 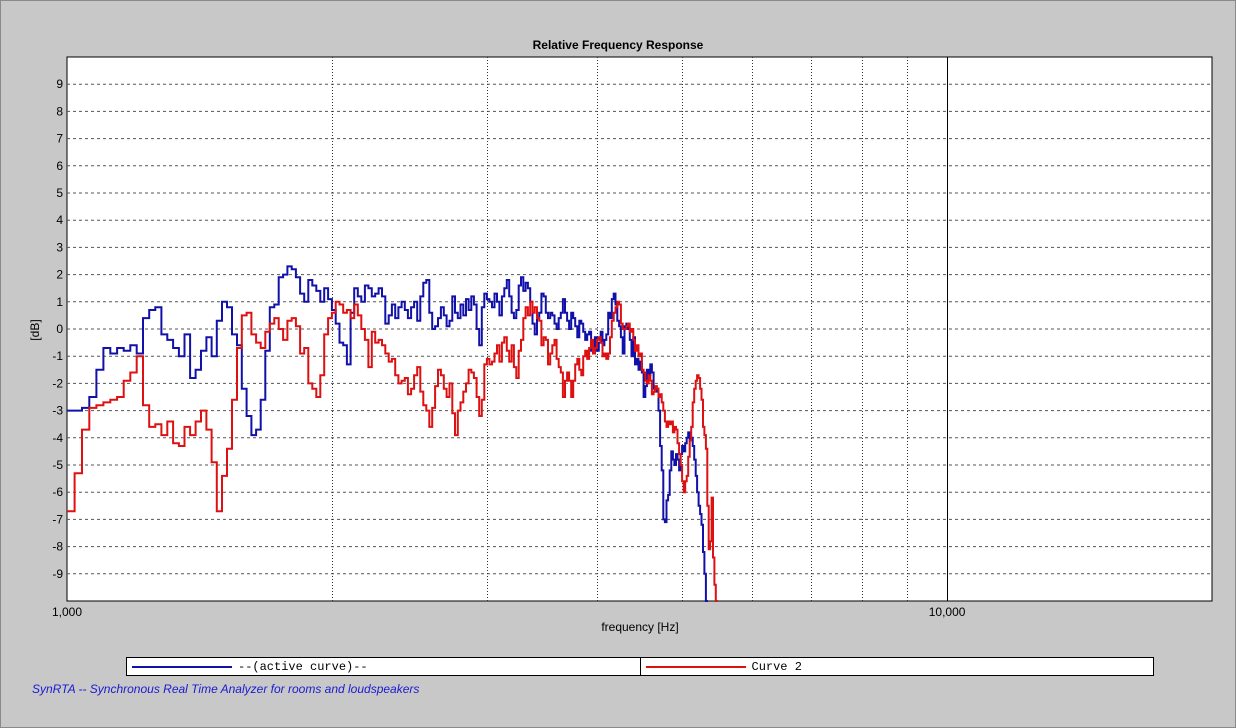 What do you see at coordinates (59, 111) in the screenshot?
I see `y-tick-label: 8` at bounding box center [59, 111].